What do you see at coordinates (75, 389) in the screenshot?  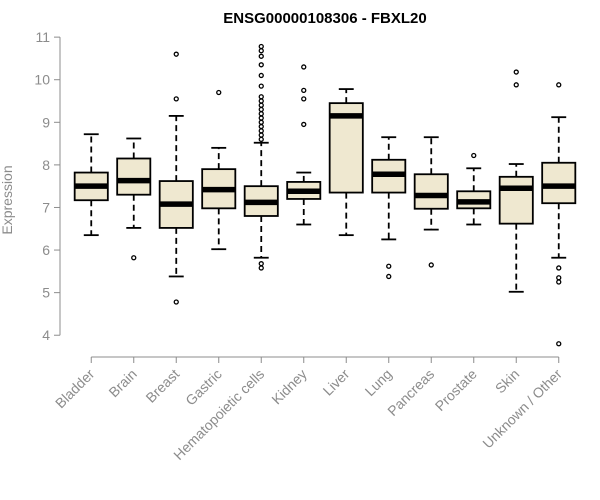 I see `x-tick-label: Bladder` at bounding box center [75, 389].